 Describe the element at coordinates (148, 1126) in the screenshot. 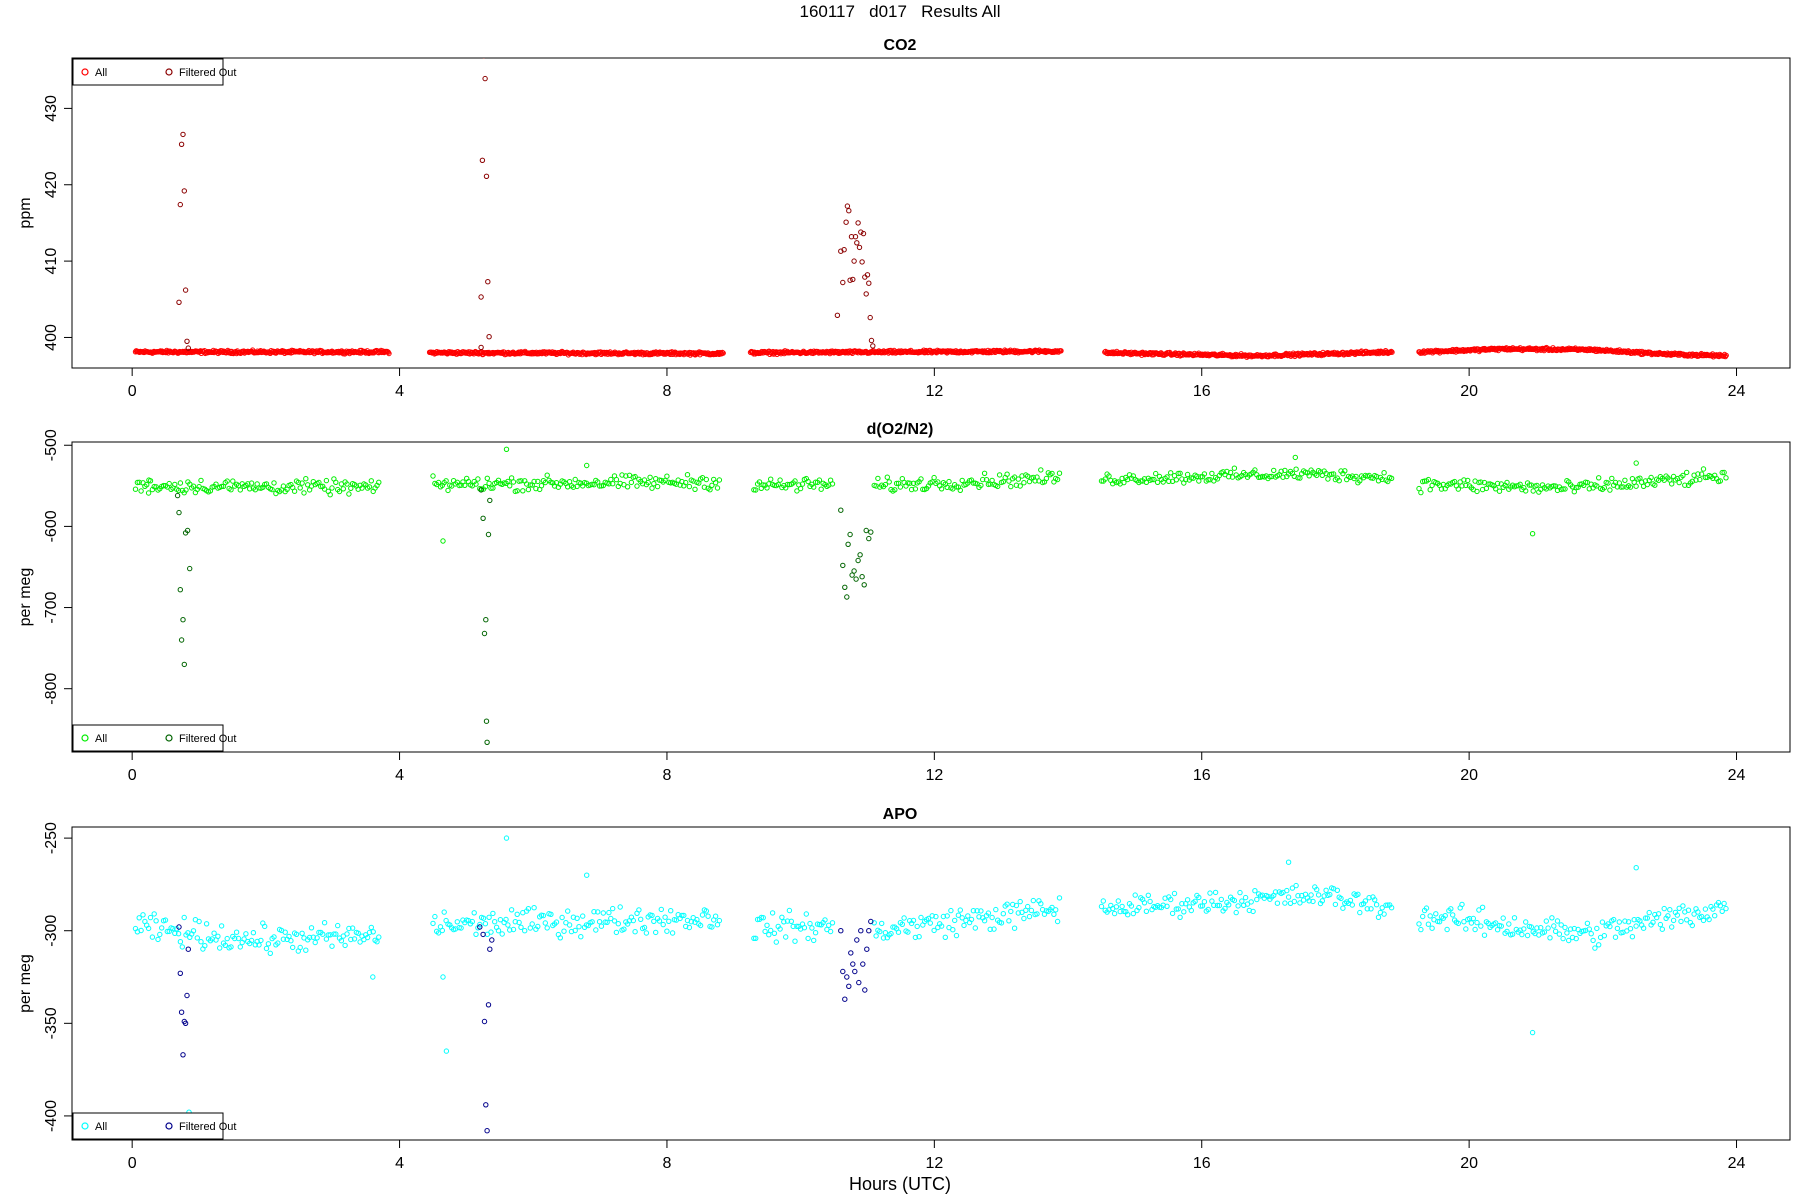

I see `legend-box` at that location.